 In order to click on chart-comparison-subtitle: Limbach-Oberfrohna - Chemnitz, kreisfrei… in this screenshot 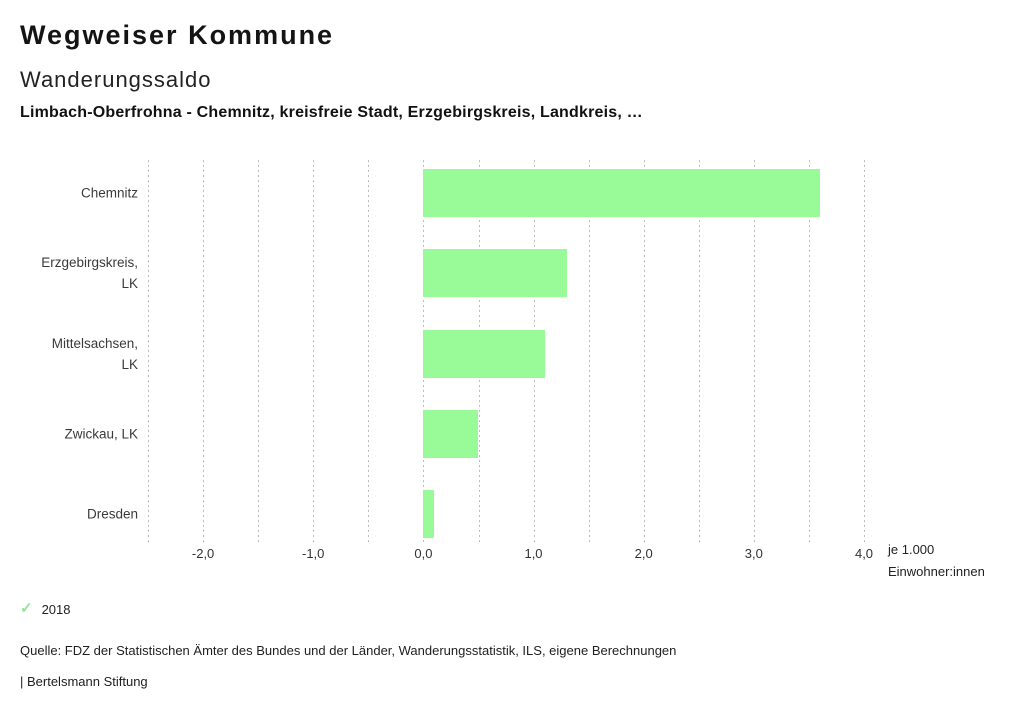, I will do `click(331, 112)`.